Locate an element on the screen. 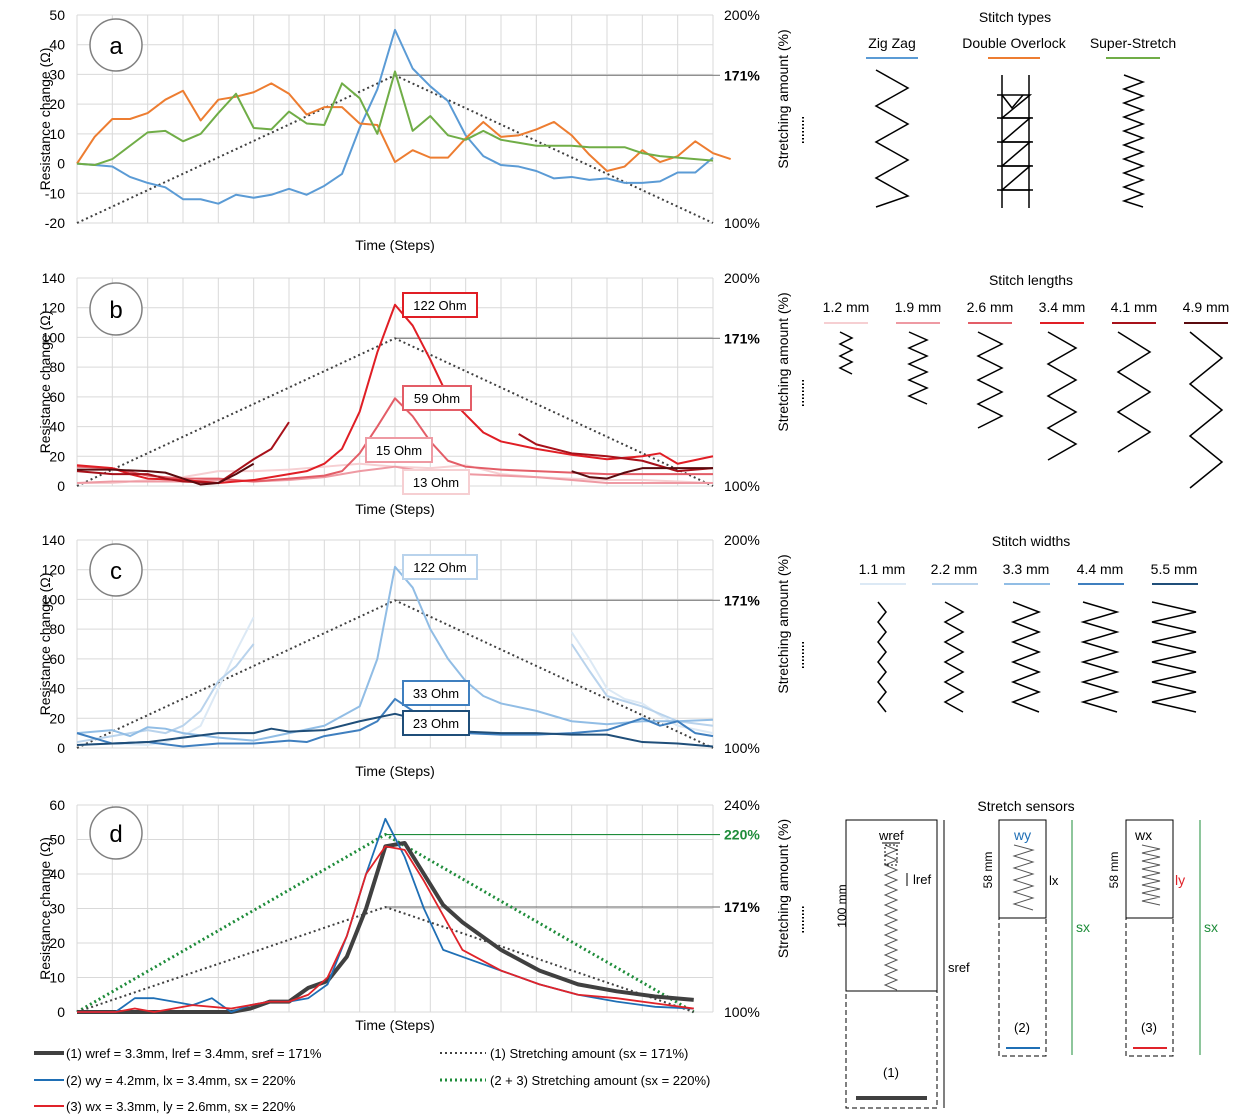 The image size is (1243, 1114). lref-label: lref is located at coordinates (922, 879).